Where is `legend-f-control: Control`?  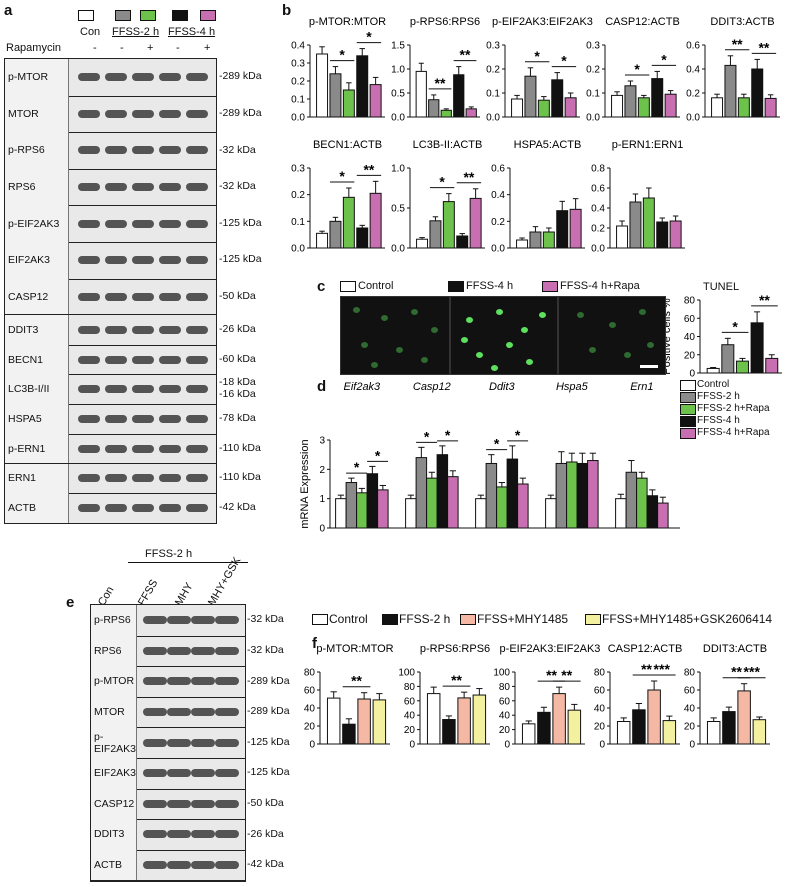 legend-f-control: Control is located at coordinates (348, 619).